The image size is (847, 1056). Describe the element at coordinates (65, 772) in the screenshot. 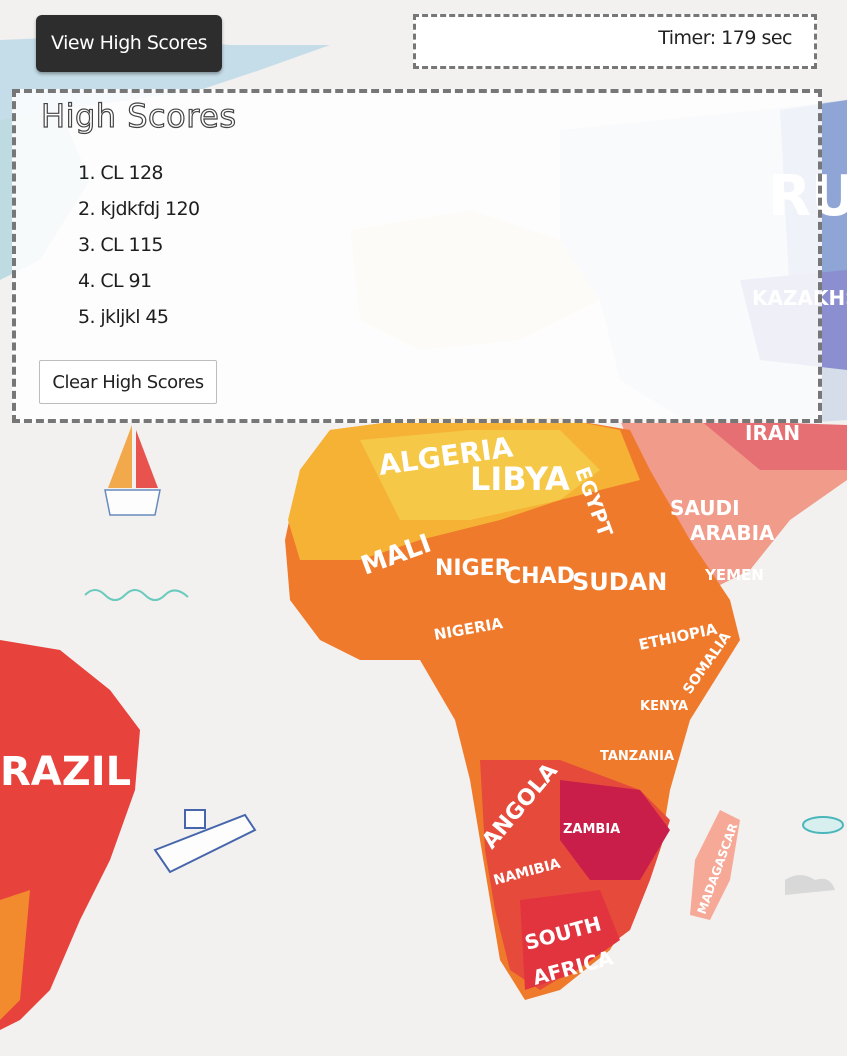

I see `label-brazil: RAZIL` at that location.